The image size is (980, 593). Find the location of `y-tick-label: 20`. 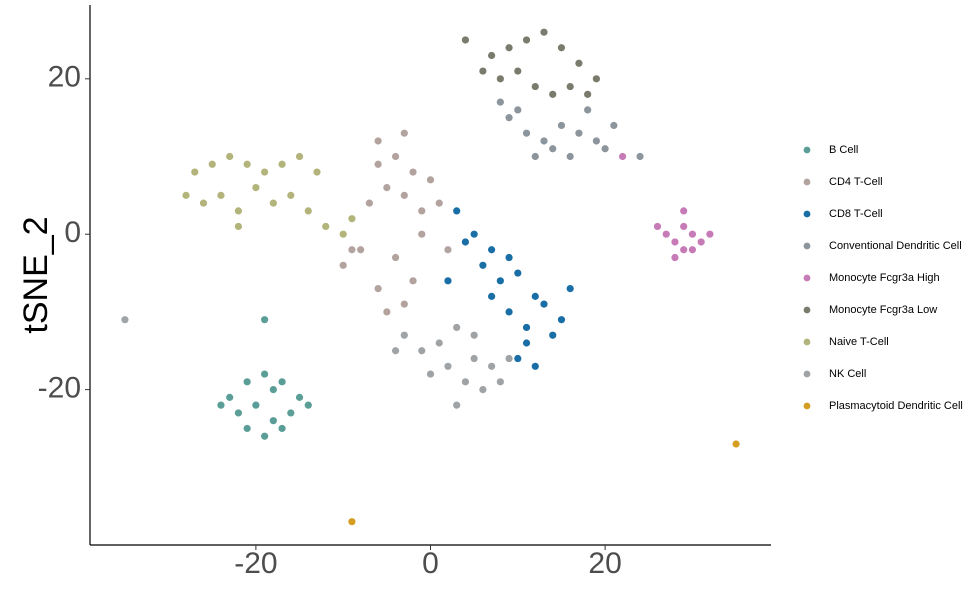

y-tick-label: 20 is located at coordinates (64, 77).